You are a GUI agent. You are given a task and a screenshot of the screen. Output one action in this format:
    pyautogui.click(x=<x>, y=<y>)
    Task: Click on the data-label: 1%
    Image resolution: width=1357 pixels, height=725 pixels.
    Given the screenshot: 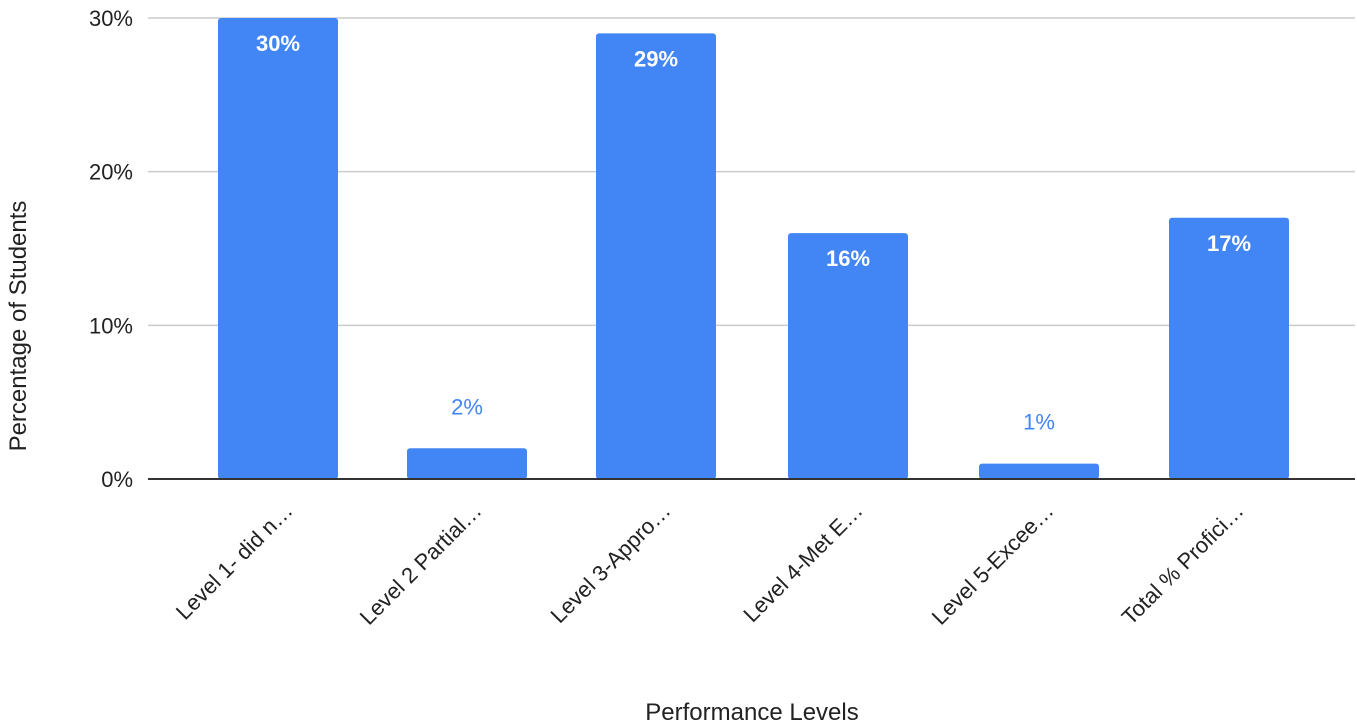 What is the action you would take?
    pyautogui.click(x=1039, y=422)
    